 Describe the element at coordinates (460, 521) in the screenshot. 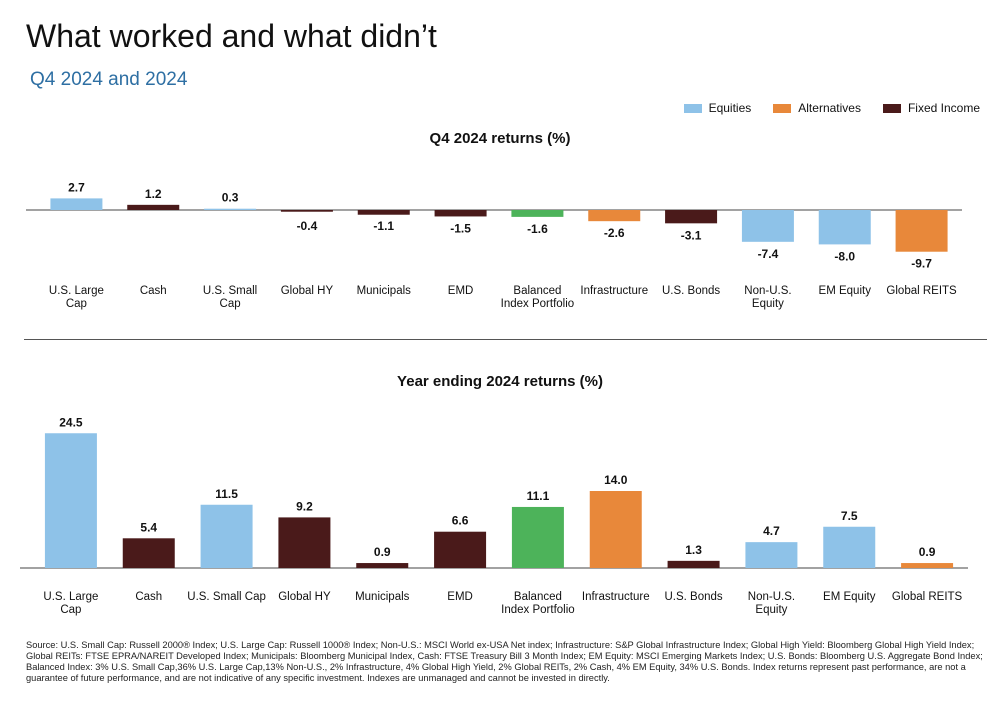

I see `value-label: 6.6` at that location.